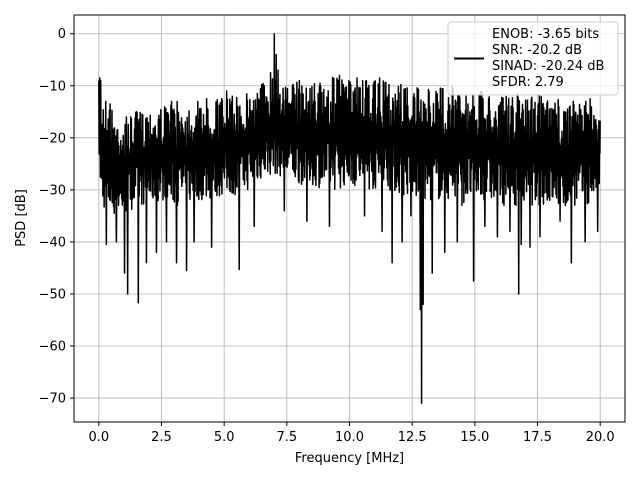 This screenshot has width=640, height=480. What do you see at coordinates (62, 34) in the screenshot?
I see `y-tick-label: 0` at bounding box center [62, 34].